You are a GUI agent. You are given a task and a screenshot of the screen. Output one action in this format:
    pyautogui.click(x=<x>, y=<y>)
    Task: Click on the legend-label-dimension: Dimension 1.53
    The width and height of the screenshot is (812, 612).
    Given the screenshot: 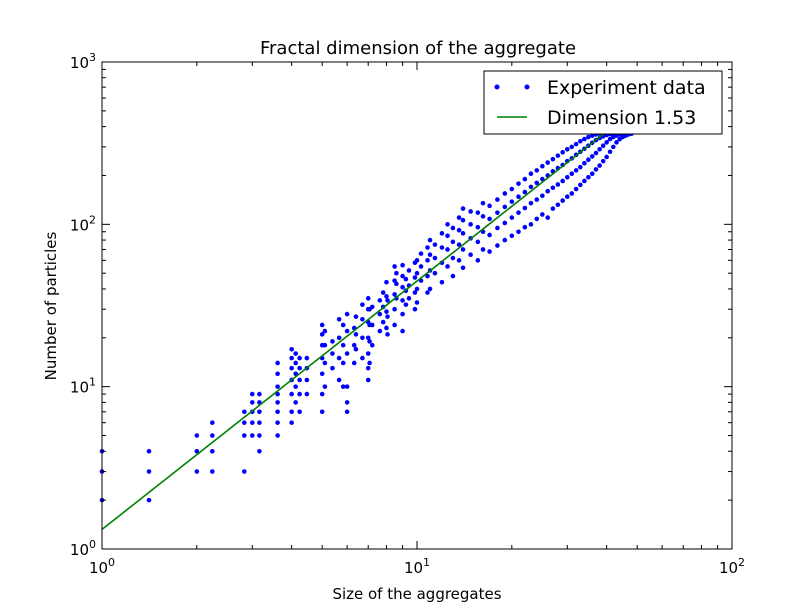 What is the action you would take?
    pyautogui.click(x=621, y=118)
    